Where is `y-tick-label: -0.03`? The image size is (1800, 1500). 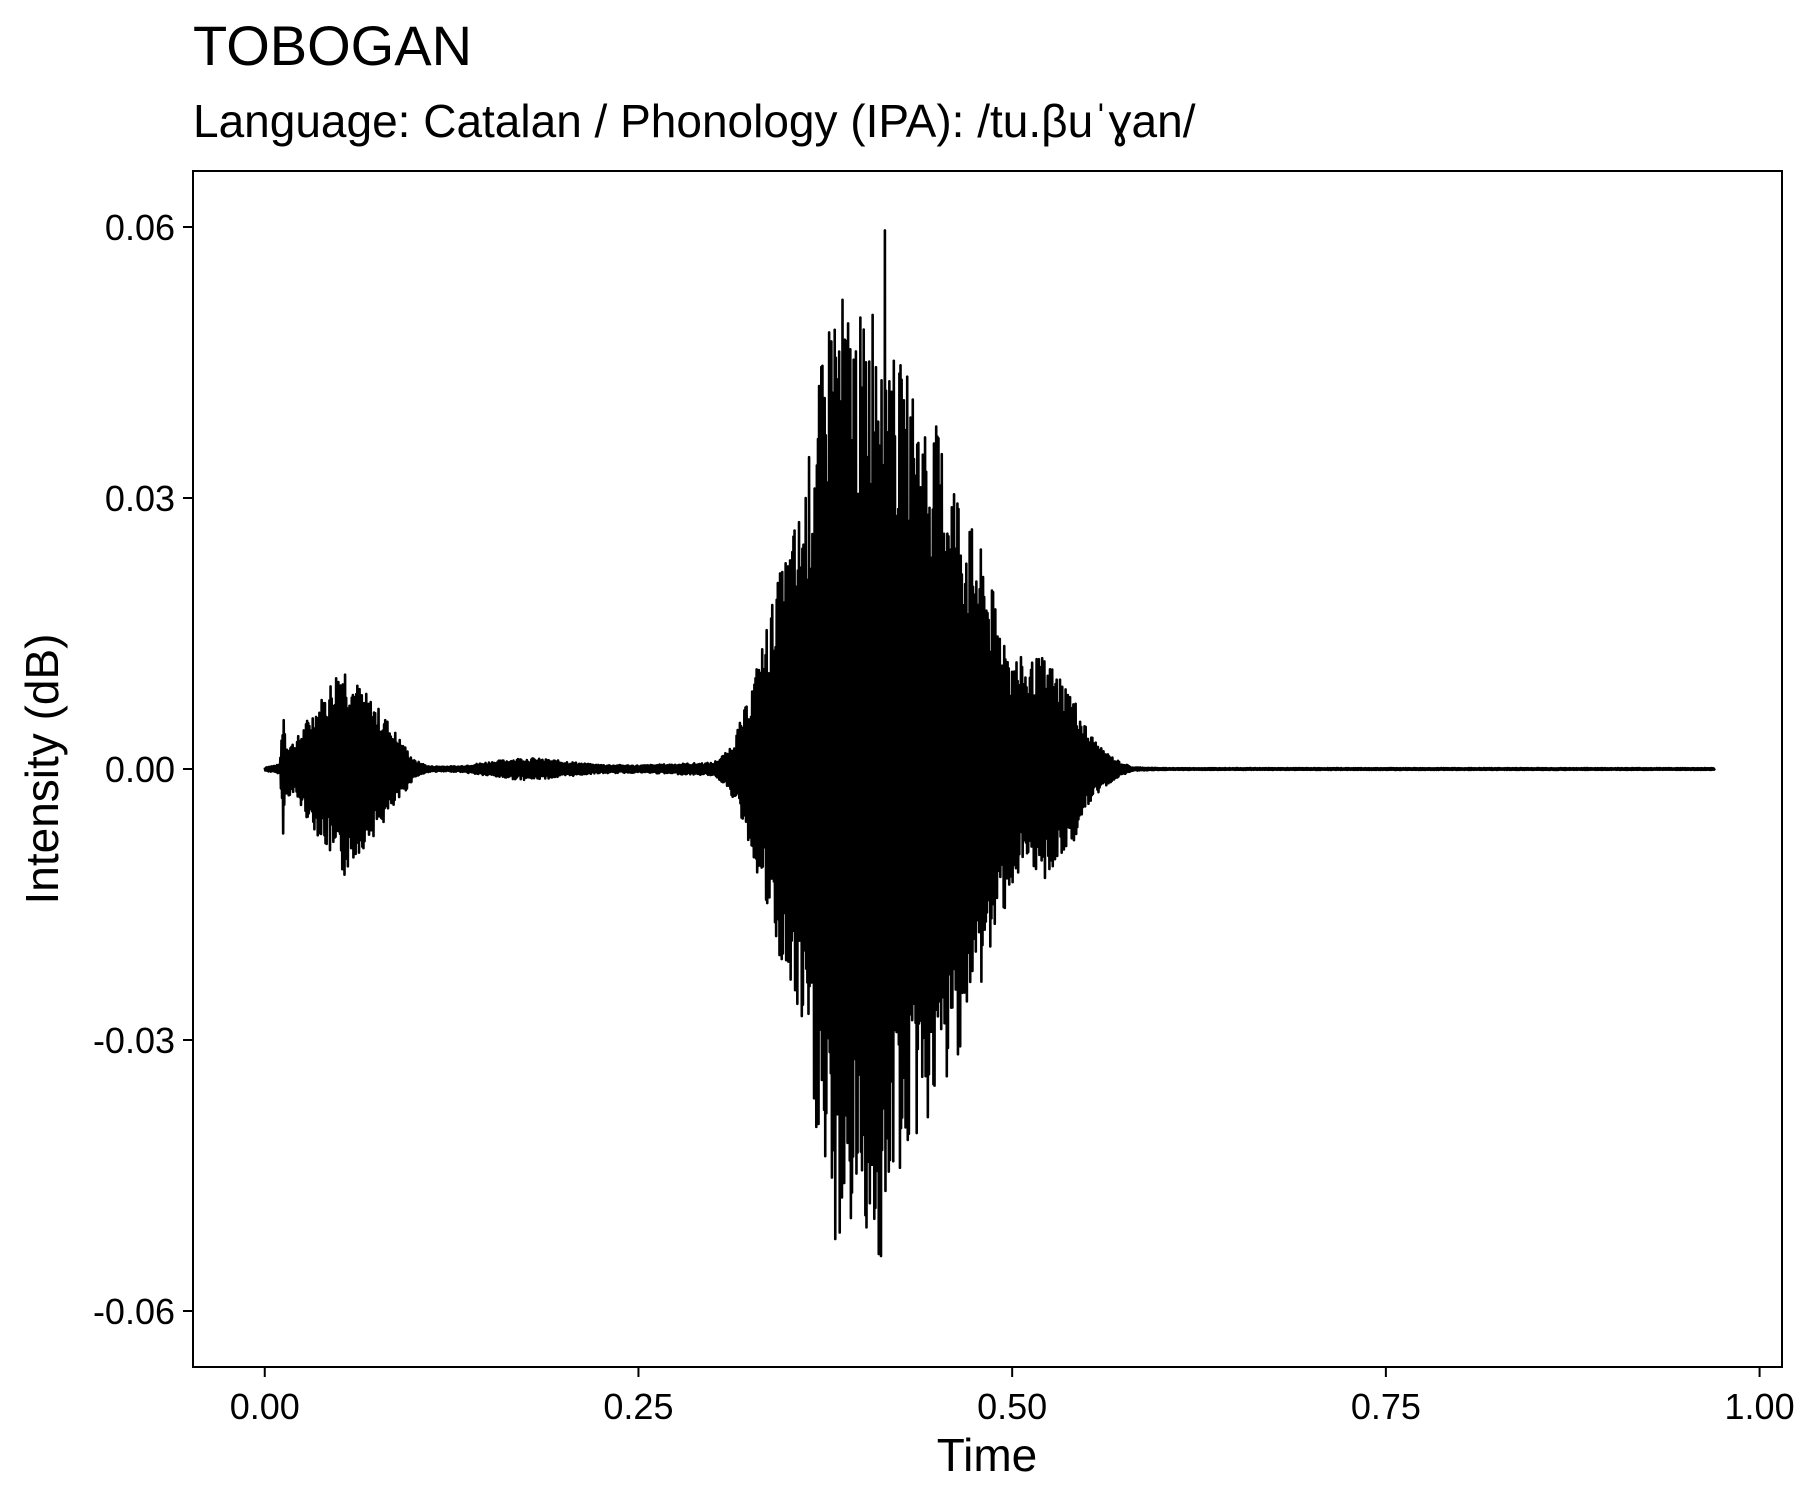
y-tick-label: -0.03 is located at coordinates (134, 1040).